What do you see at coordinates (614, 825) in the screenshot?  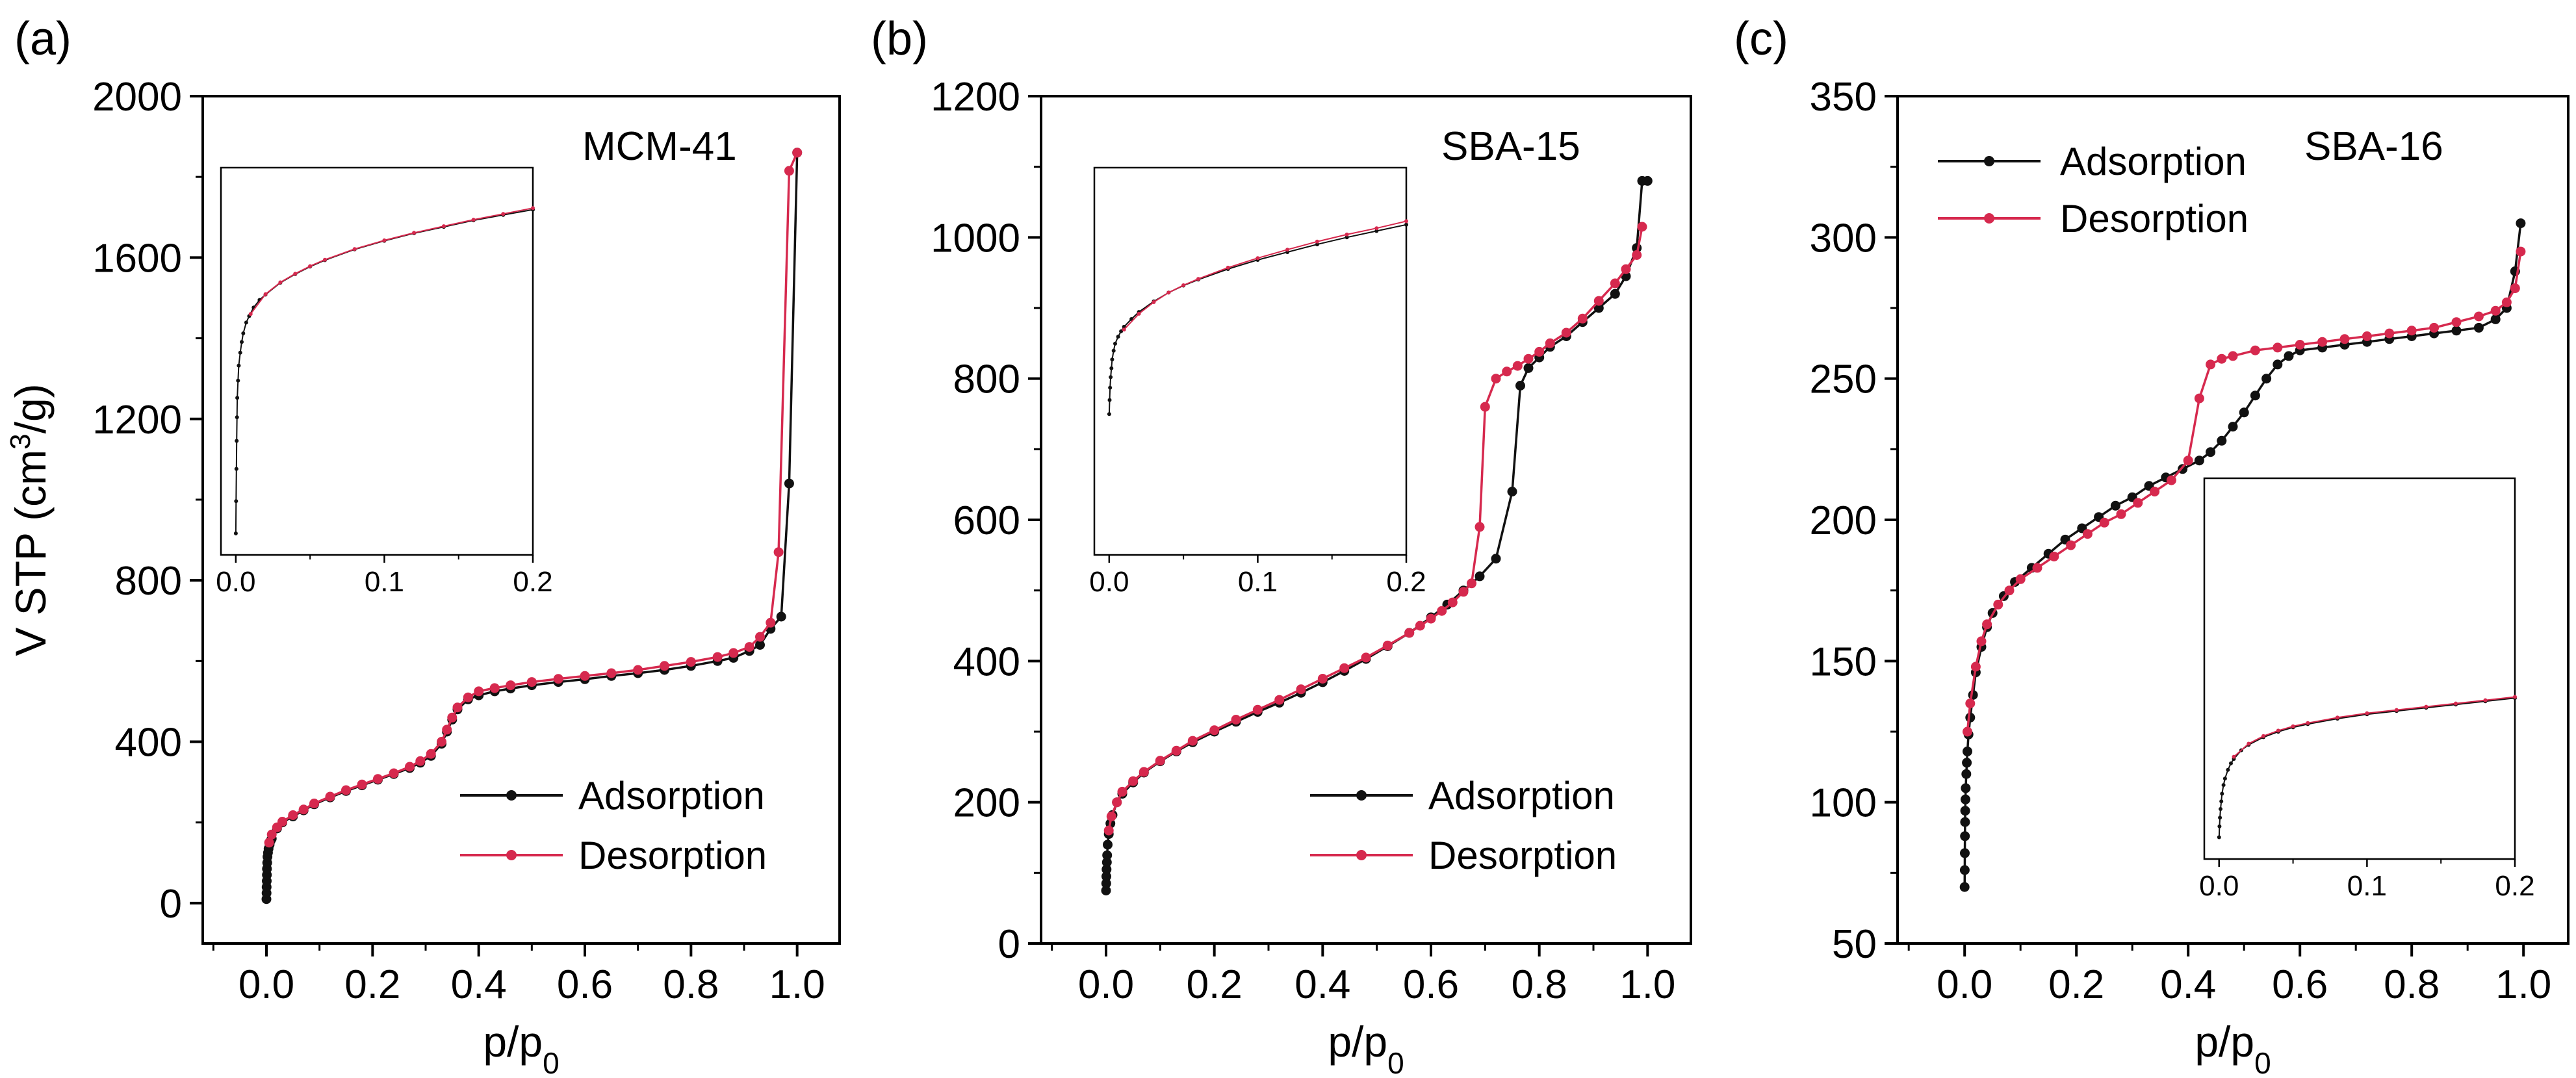 I see `panel-a-legend: Adsorption Desorption` at bounding box center [614, 825].